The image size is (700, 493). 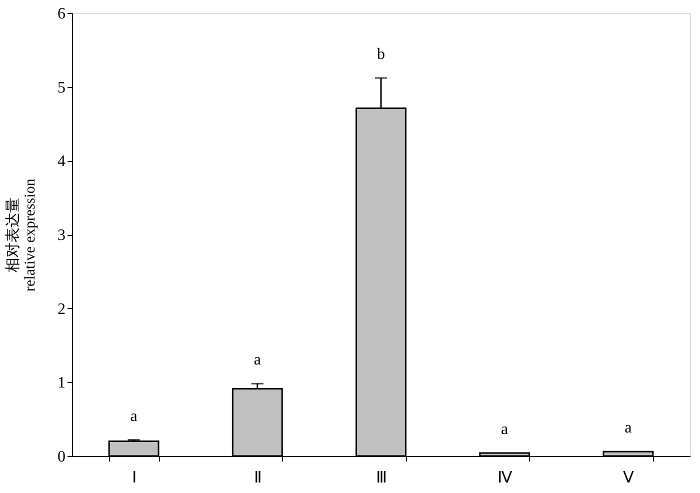 What do you see at coordinates (62, 14) in the screenshot?
I see `y-tick-label: 6` at bounding box center [62, 14].